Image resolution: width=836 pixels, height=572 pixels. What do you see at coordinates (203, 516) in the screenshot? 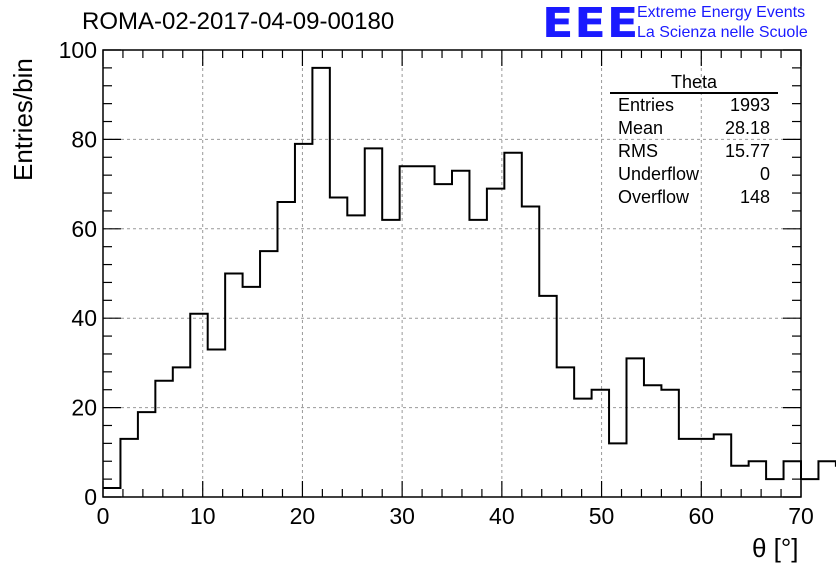
I see `x-tick-label: 10` at bounding box center [203, 516].